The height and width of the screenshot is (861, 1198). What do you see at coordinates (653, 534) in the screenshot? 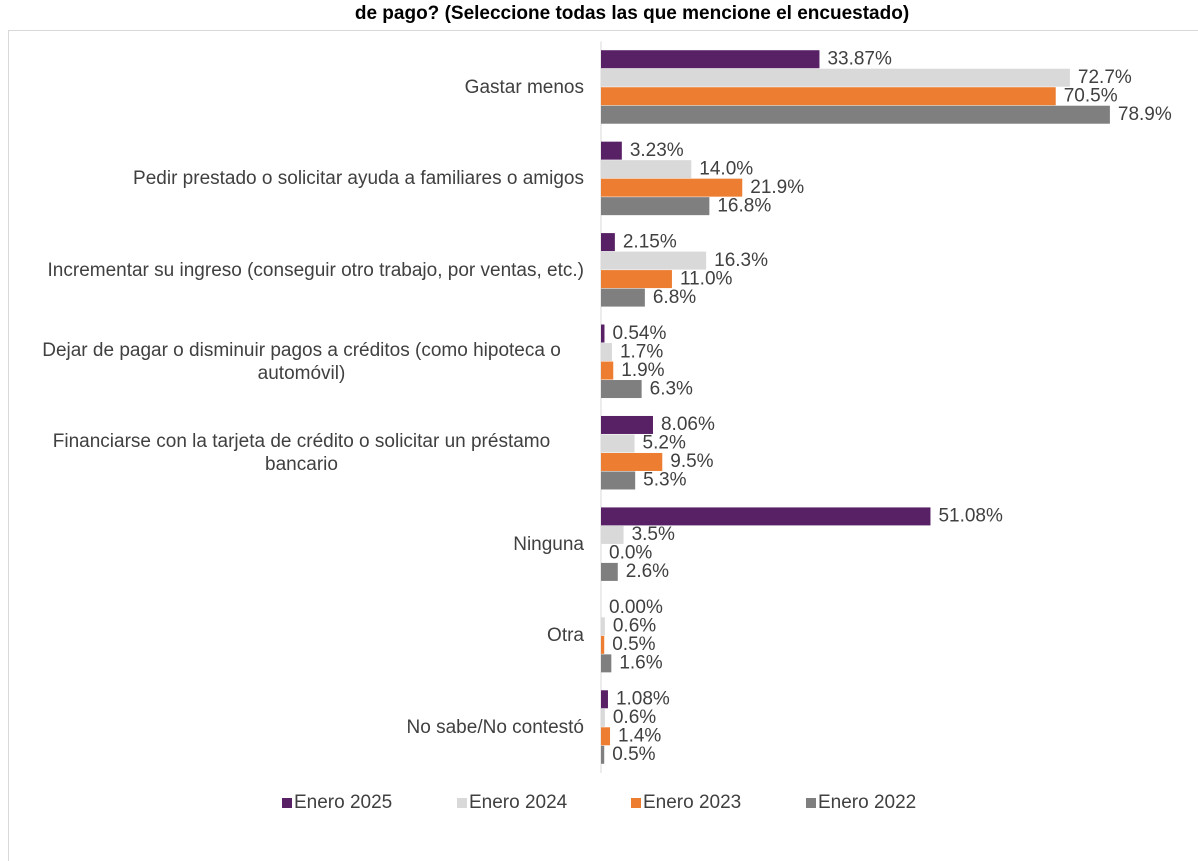
I see `data-label: 3.5%` at bounding box center [653, 534].